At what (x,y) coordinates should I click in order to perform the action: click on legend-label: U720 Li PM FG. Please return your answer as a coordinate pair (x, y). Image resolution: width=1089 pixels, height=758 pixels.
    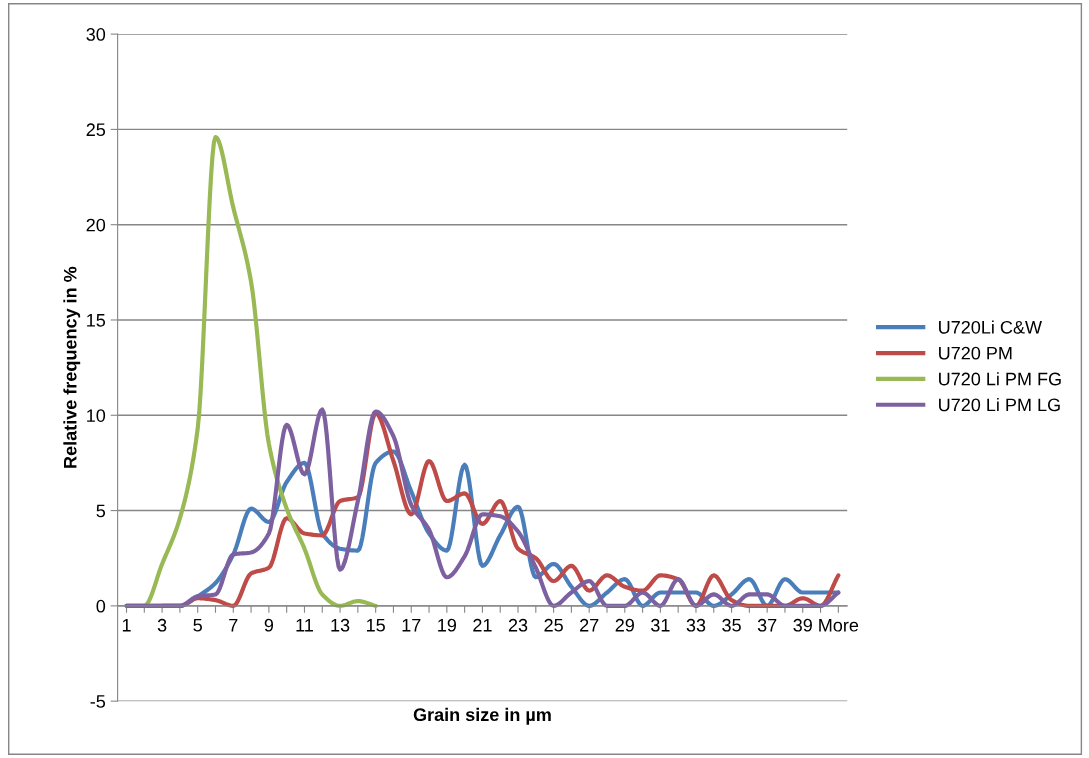
    Looking at the image, I should click on (1000, 379).